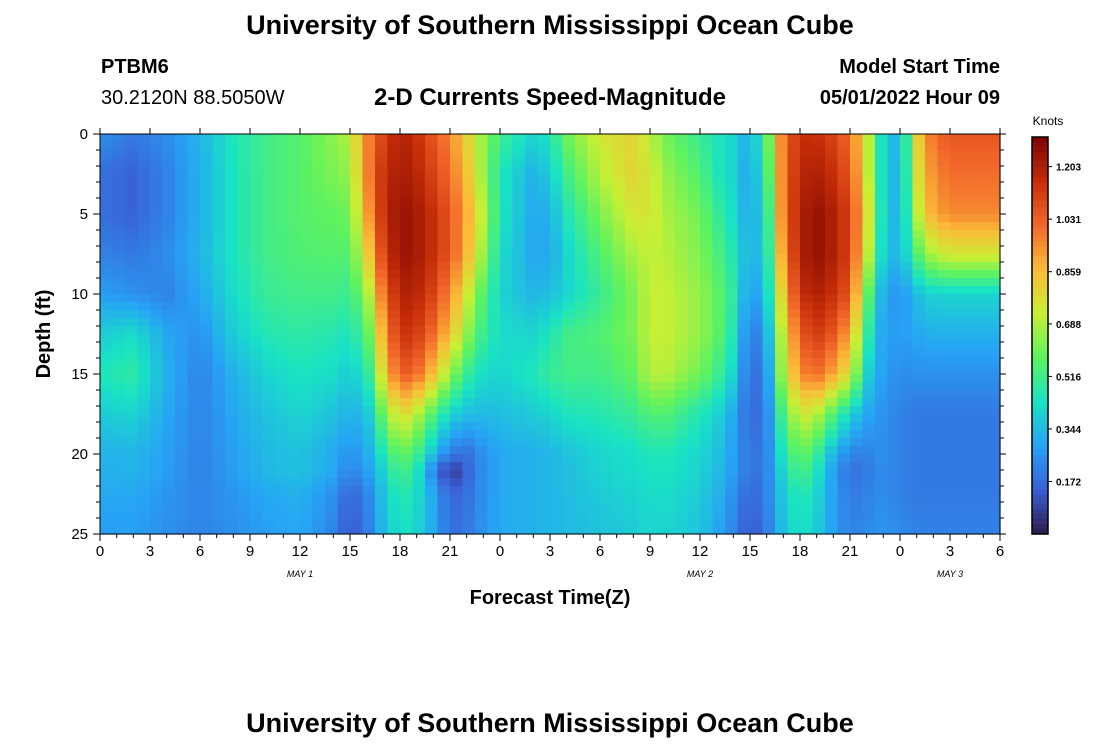  Describe the element at coordinates (1068, 220) in the screenshot. I see `colorbar-tick-label: 1.031` at that location.